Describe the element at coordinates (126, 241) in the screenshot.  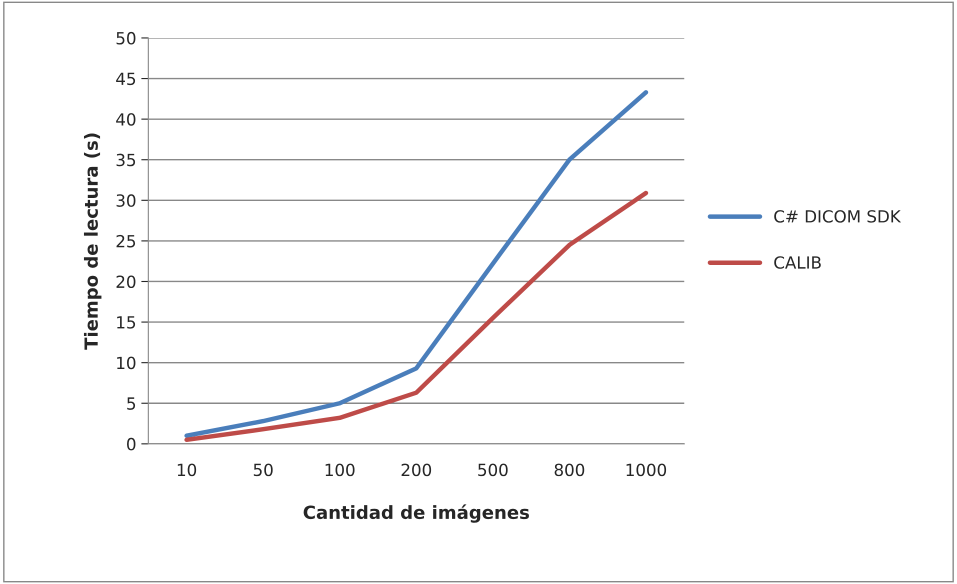
I see `y-tick-label: 25` at that location.